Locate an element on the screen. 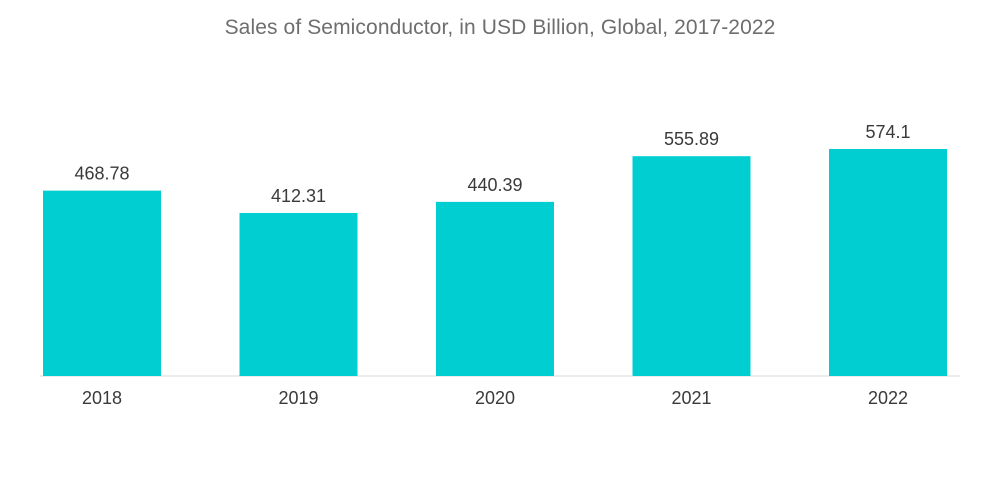 This screenshot has width=1000, height=504. bar-2020 is located at coordinates (495, 288).